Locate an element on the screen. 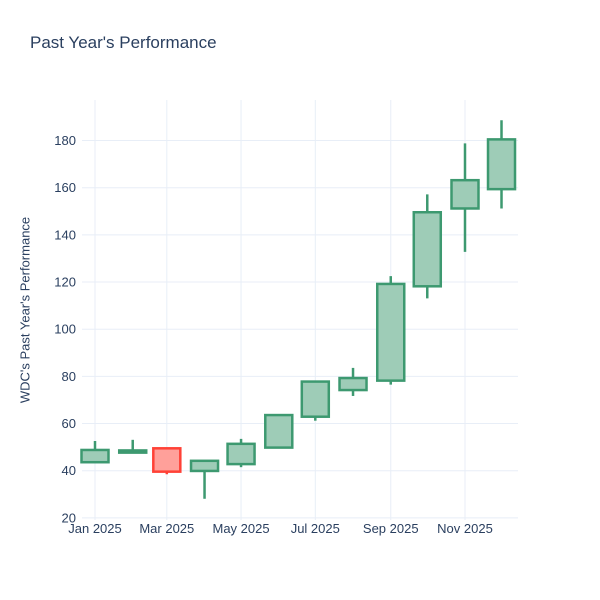  x-tick-label: Jul 2025 is located at coordinates (315, 528).